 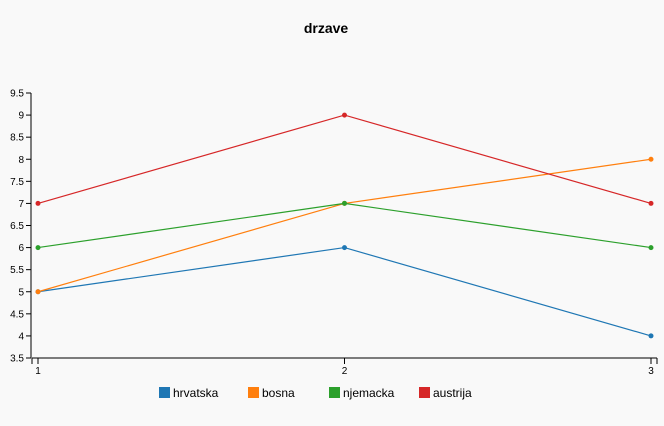 What do you see at coordinates (164, 392) in the screenshot?
I see `legend-swatch-hrvatska` at bounding box center [164, 392].